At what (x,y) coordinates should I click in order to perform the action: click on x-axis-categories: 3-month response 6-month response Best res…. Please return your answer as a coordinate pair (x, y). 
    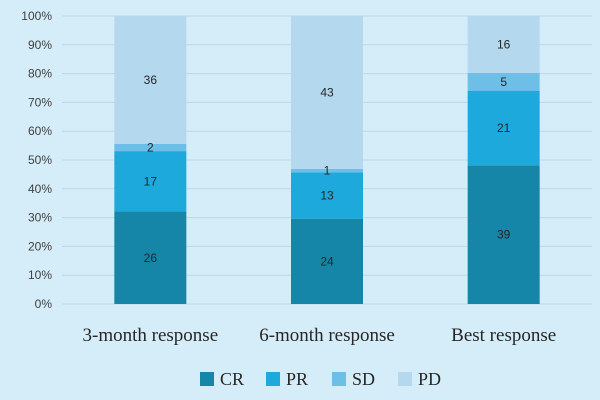
    Looking at the image, I should click on (320, 335).